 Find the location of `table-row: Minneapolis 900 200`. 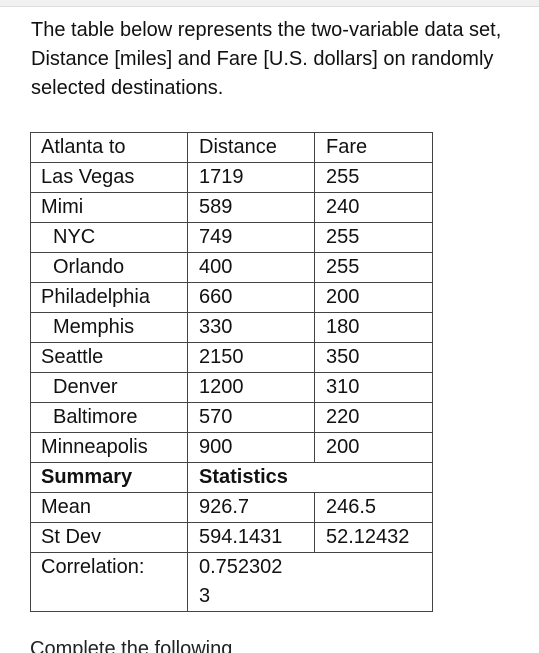

table-row: Minneapolis 900 200 is located at coordinates (231, 447).